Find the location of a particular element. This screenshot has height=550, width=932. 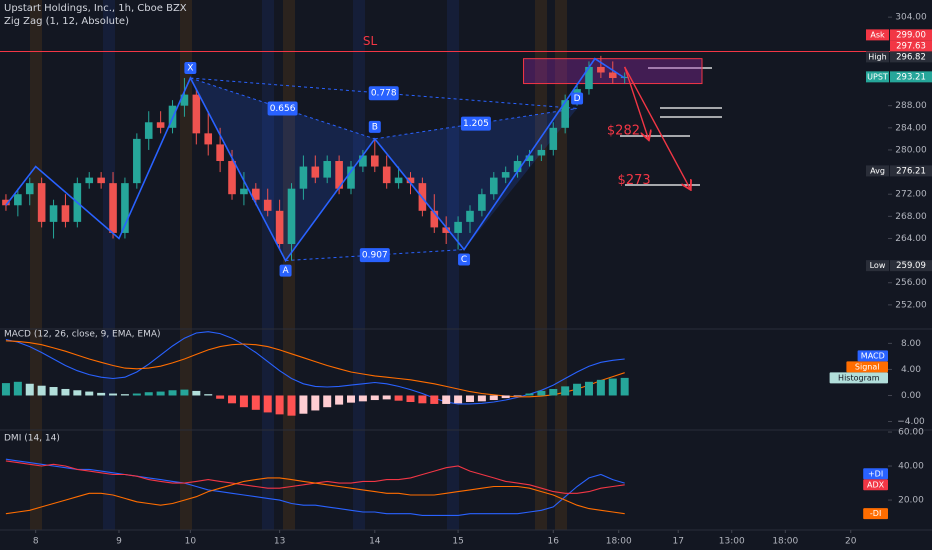

price-name: Avg is located at coordinates (877, 170).